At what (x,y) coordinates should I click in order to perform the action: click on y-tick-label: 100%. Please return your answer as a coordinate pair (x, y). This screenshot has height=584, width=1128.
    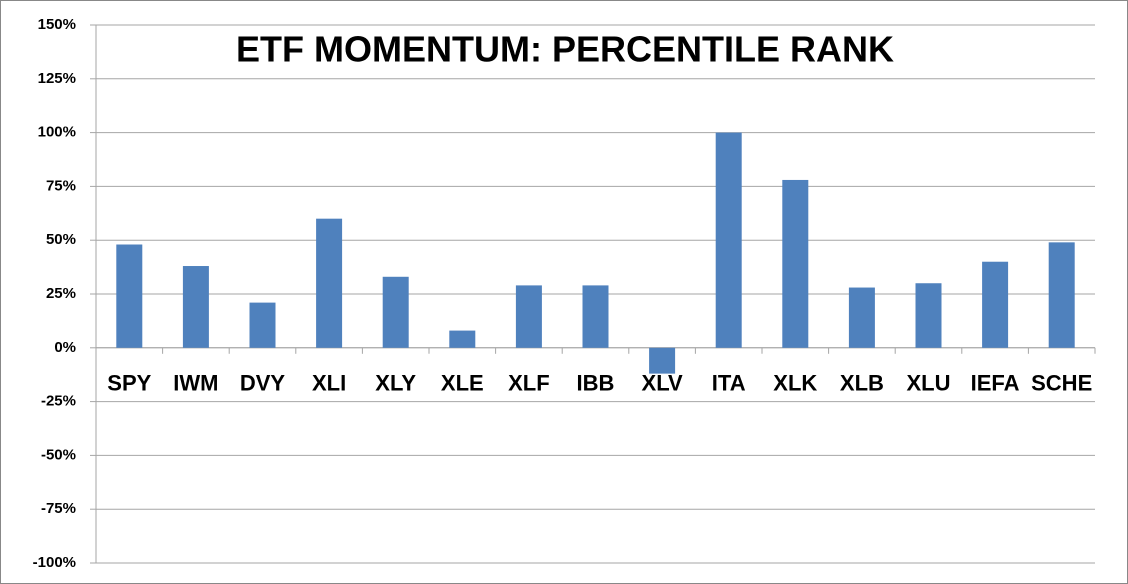
    Looking at the image, I should click on (57, 132).